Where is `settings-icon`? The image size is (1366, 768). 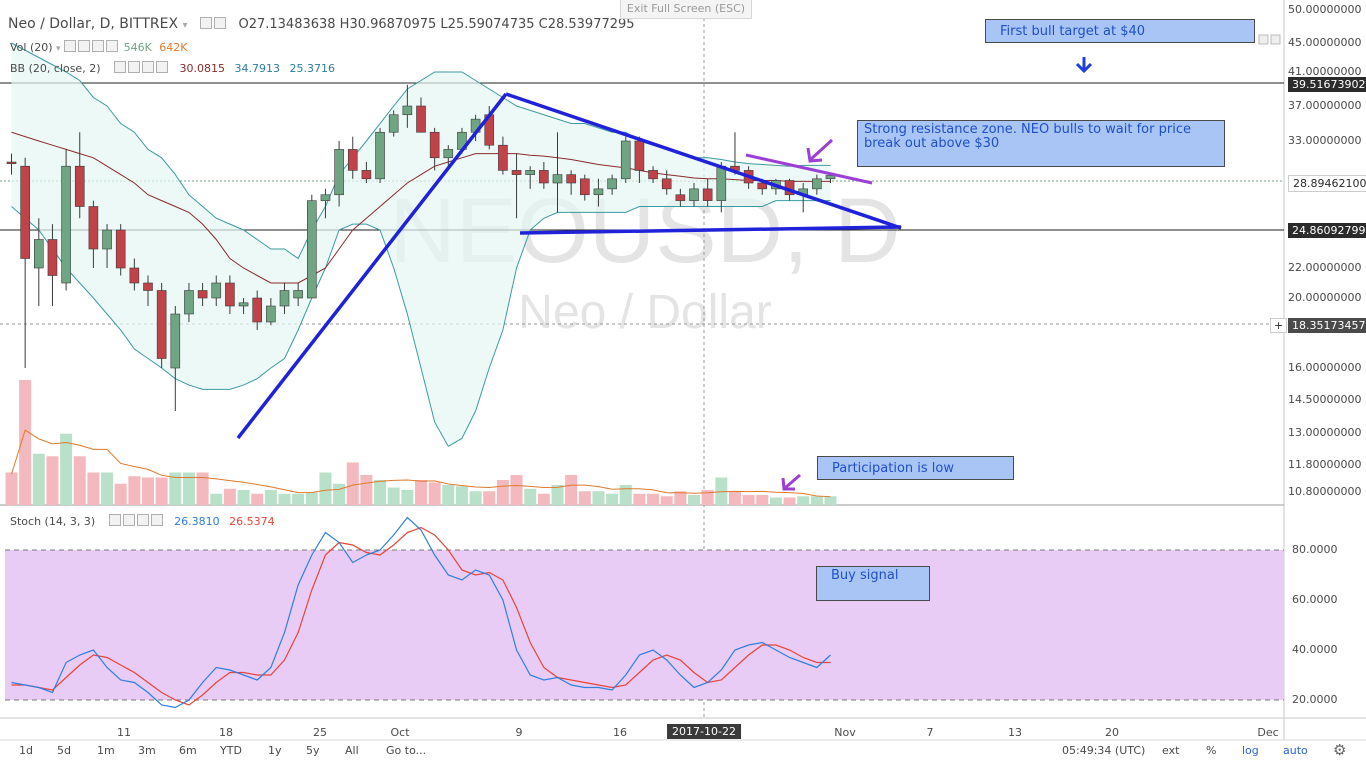
settings-icon is located at coordinates (206, 23).